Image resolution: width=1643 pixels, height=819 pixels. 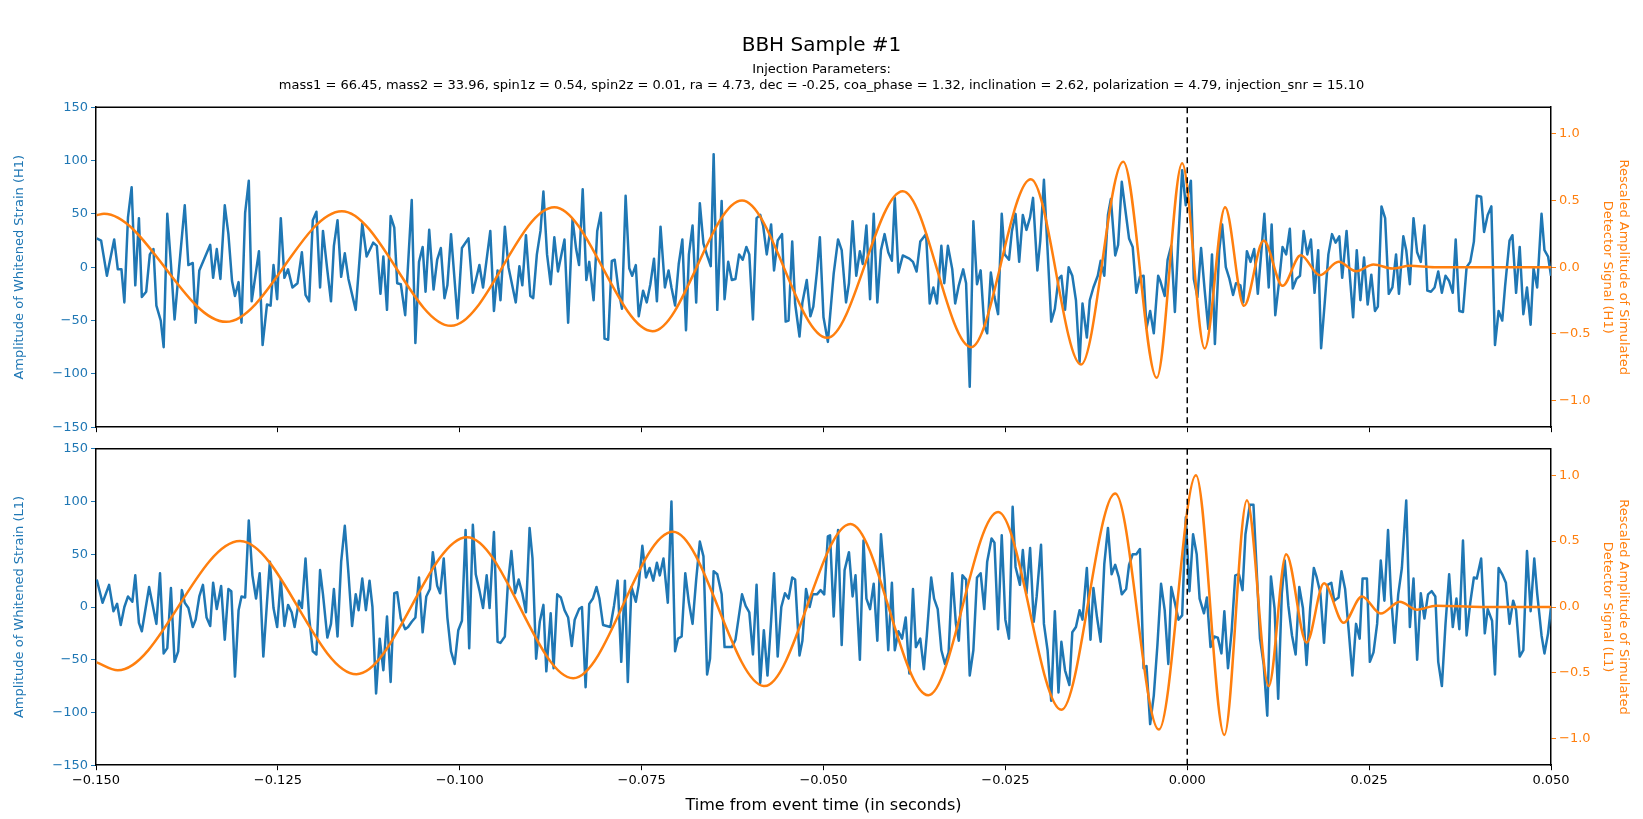 What do you see at coordinates (19, 607) in the screenshot?
I see `y-axis-title: Amplitude of Whitened Strain (L1)` at bounding box center [19, 607].